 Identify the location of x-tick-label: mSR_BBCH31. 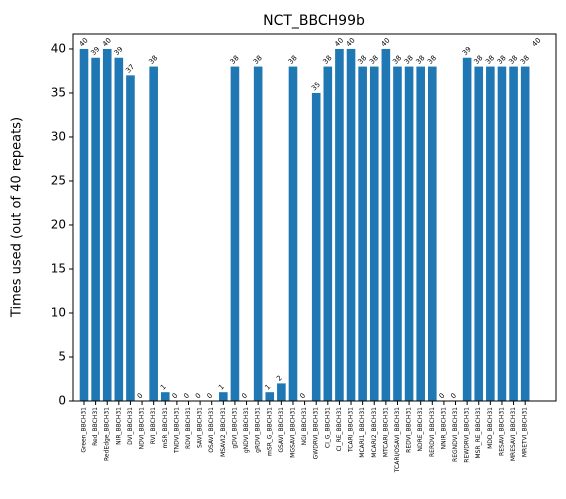
(165, 427).